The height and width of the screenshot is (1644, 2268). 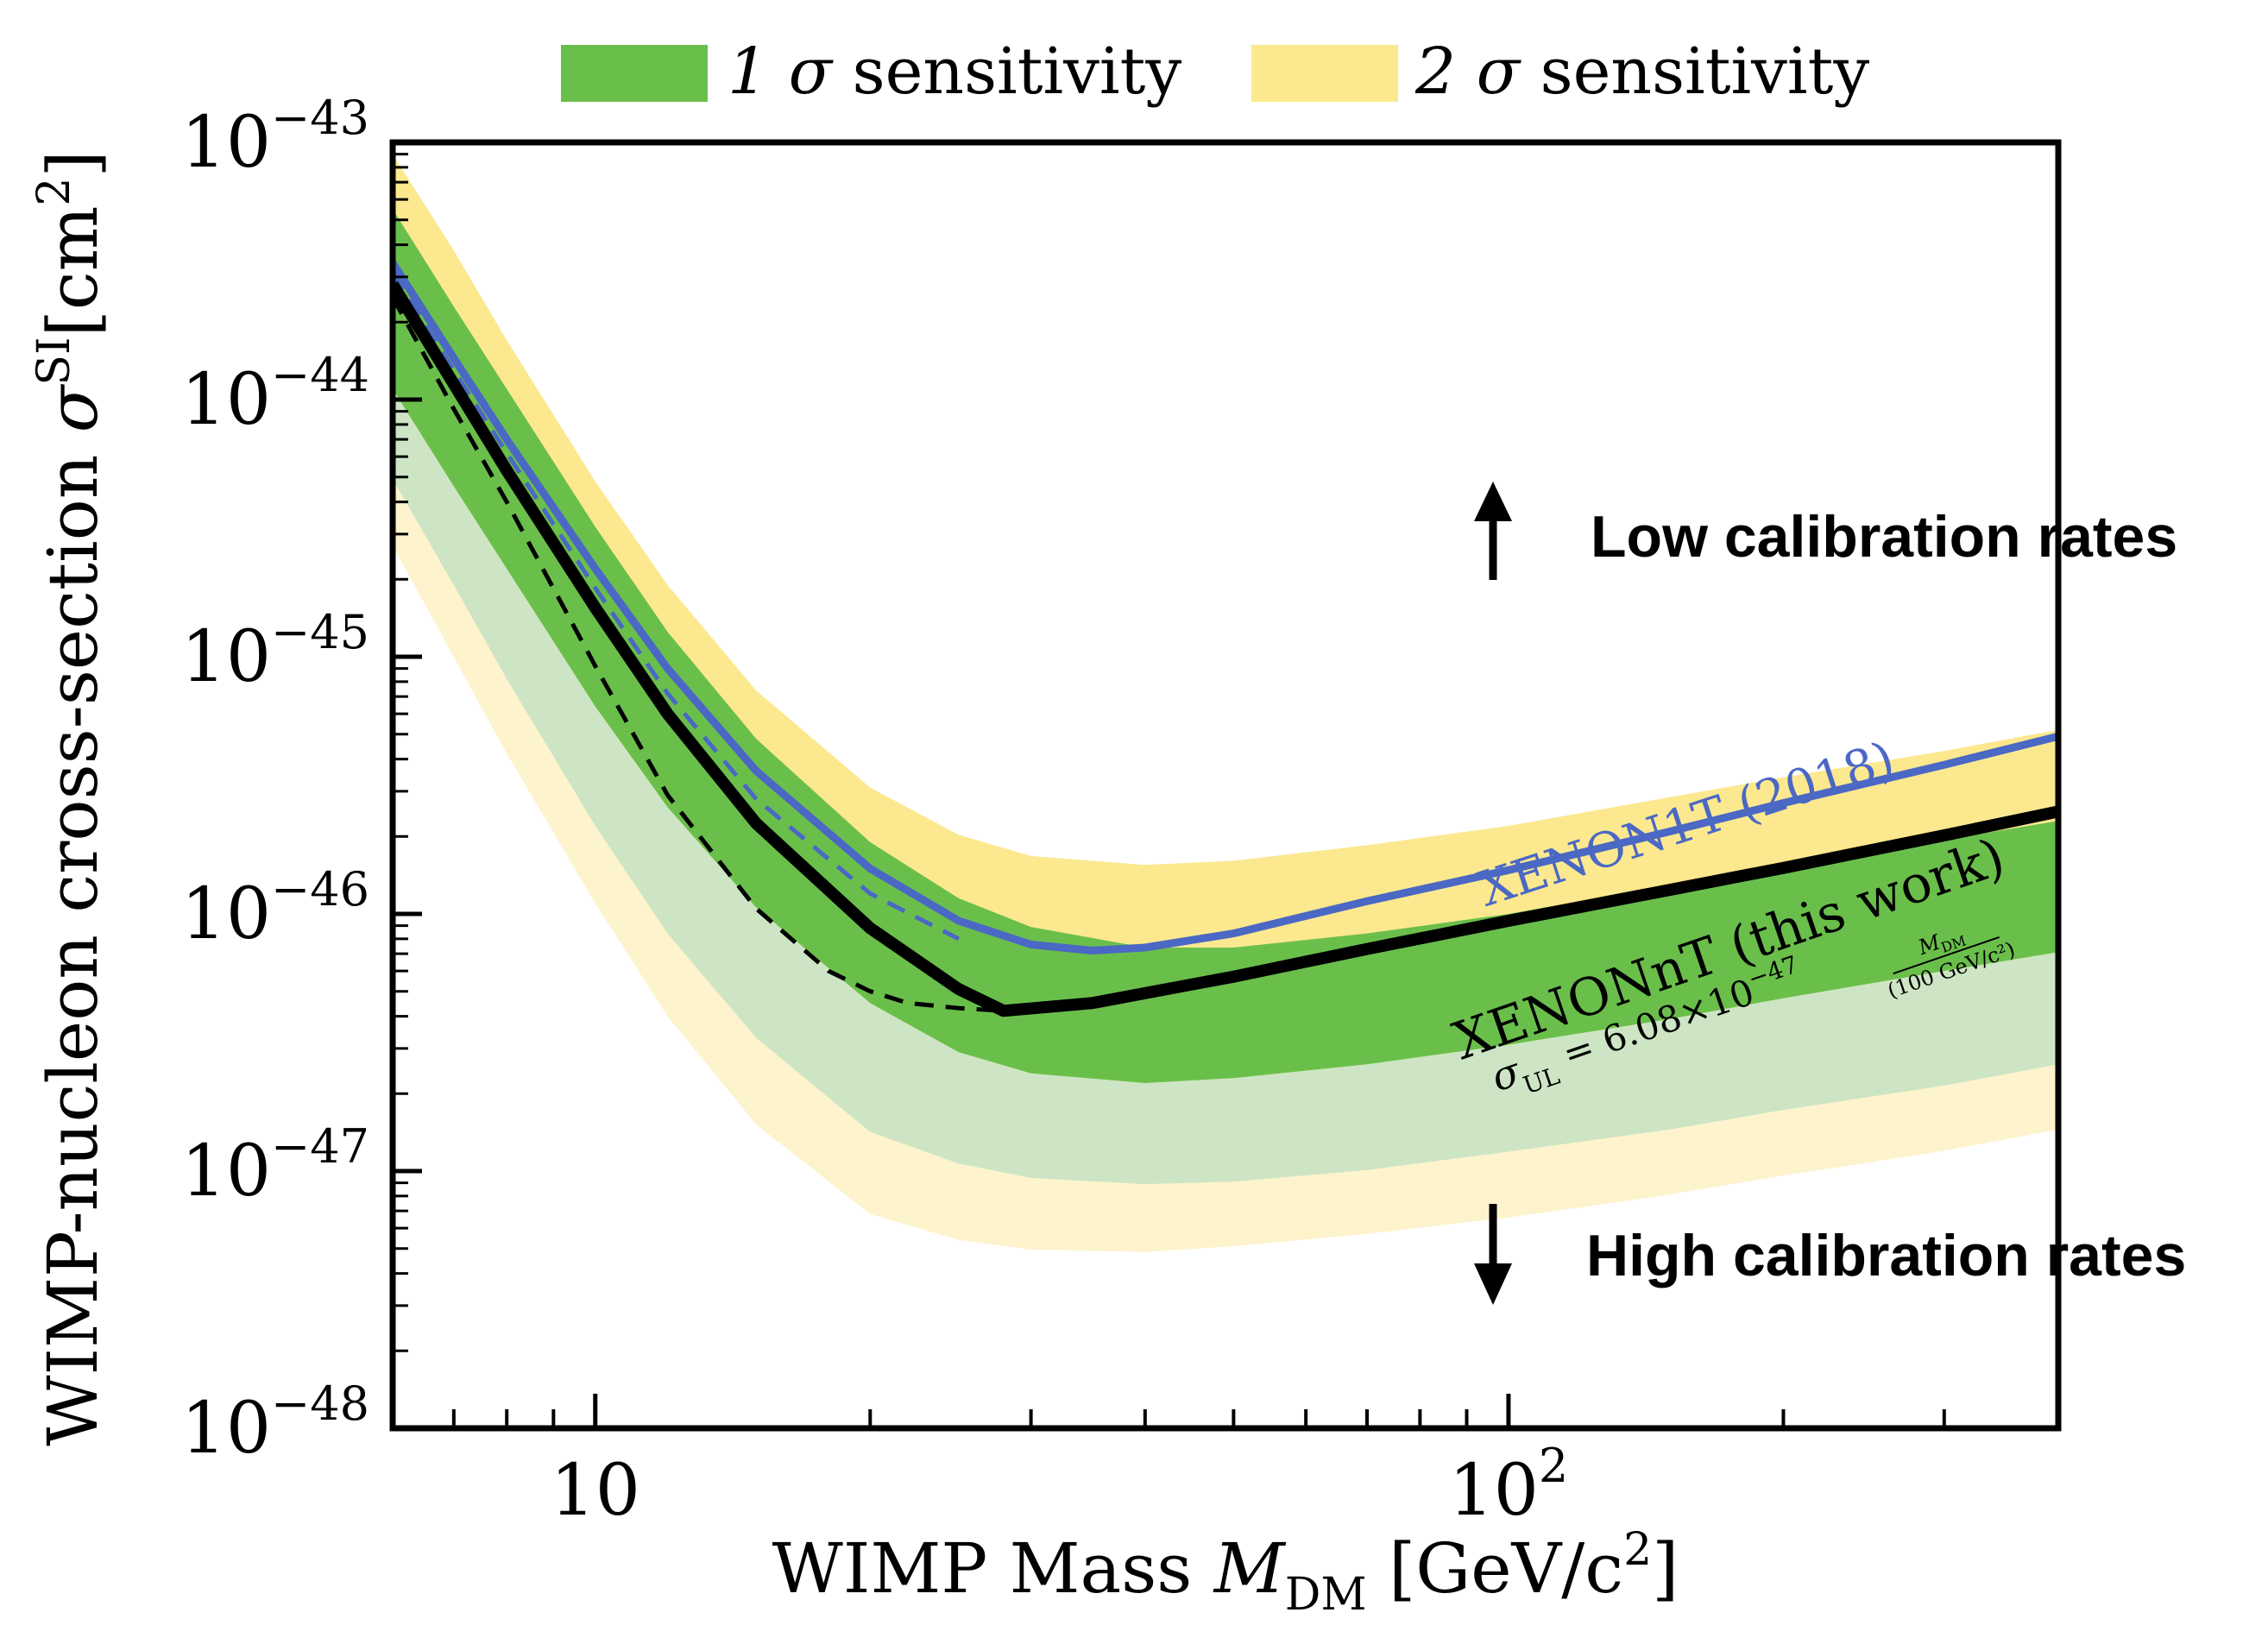 What do you see at coordinates (1884, 537) in the screenshot?
I see `low-calibration-label: Low calibration rates` at bounding box center [1884, 537].